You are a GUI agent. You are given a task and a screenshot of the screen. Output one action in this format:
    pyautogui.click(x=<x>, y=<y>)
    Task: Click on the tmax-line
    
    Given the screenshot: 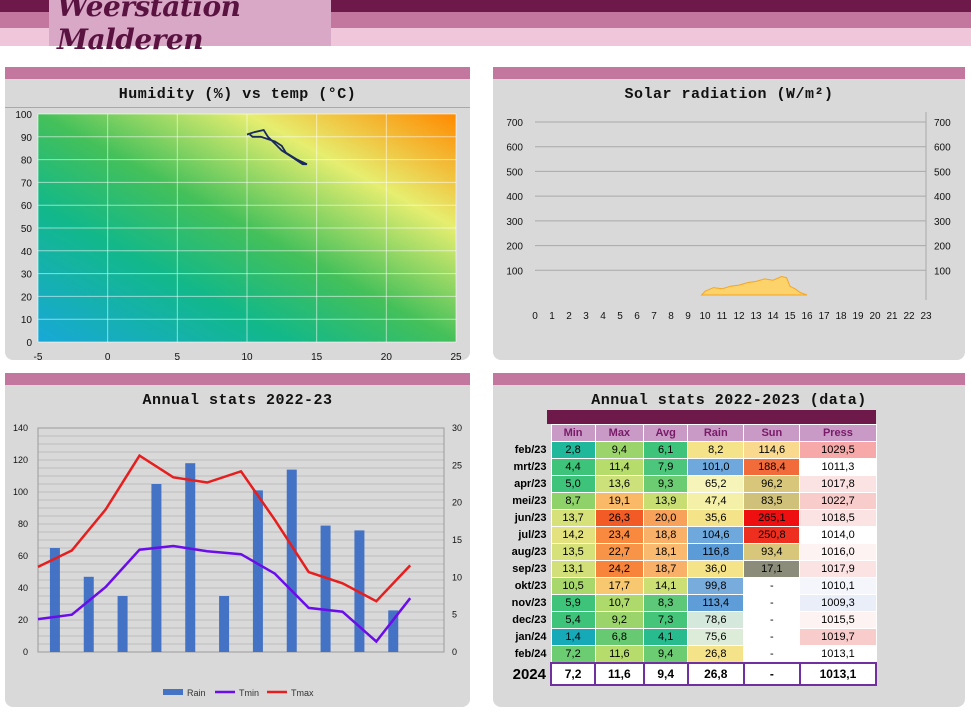 What is the action you would take?
    pyautogui.click(x=224, y=528)
    